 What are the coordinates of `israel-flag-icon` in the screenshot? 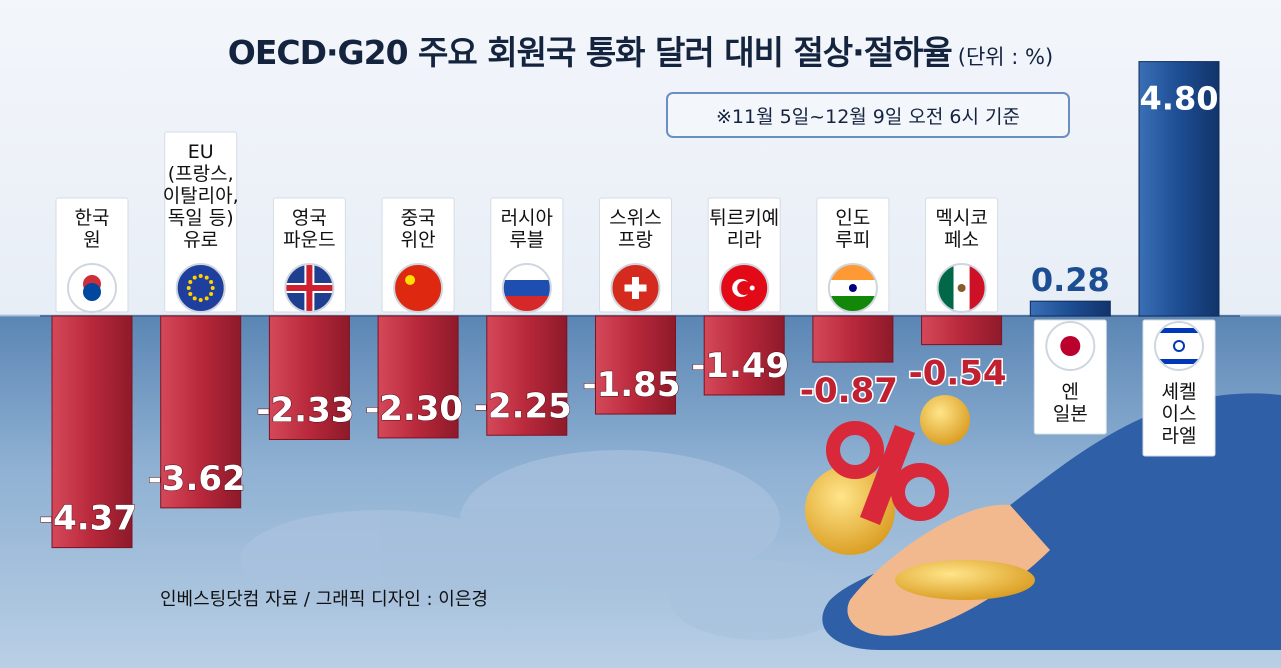 It's located at (1179, 346).